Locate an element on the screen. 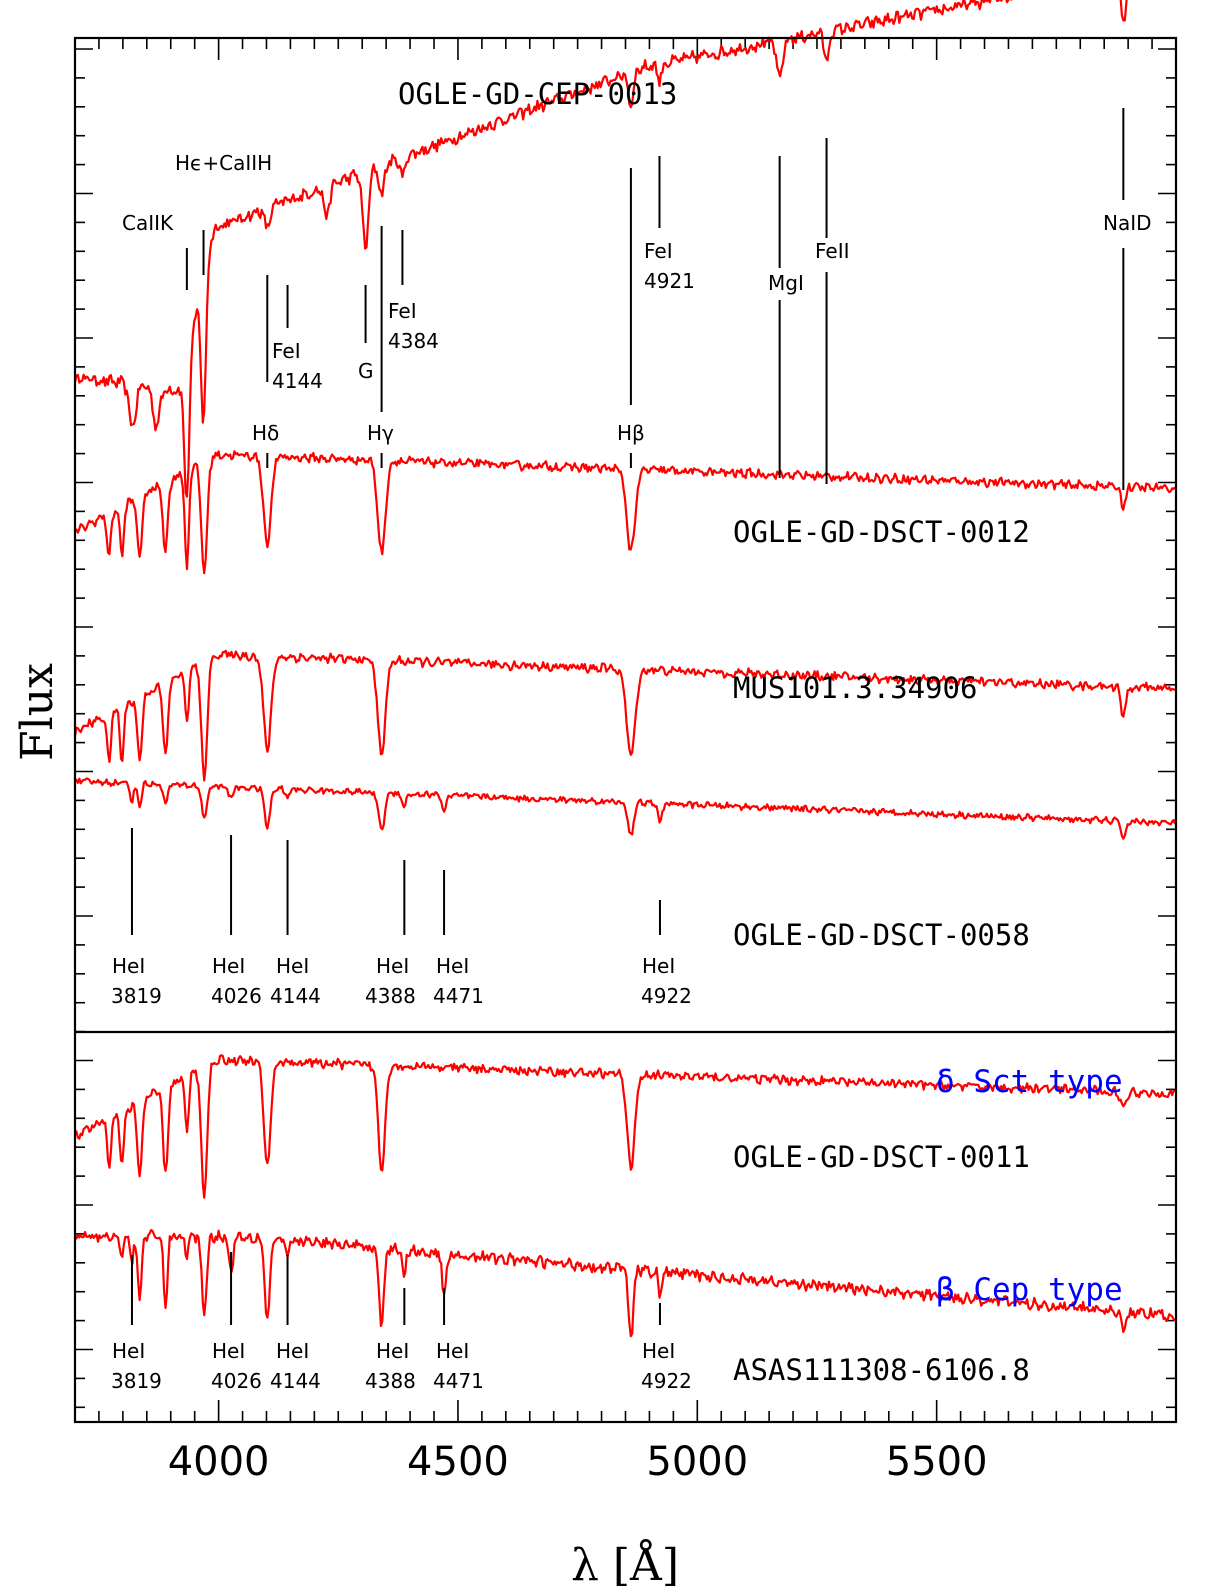 This screenshot has width=1206, height=1594. star-name-dsct-0058: OGLE-GD-DSCT-0058 is located at coordinates (881, 935).